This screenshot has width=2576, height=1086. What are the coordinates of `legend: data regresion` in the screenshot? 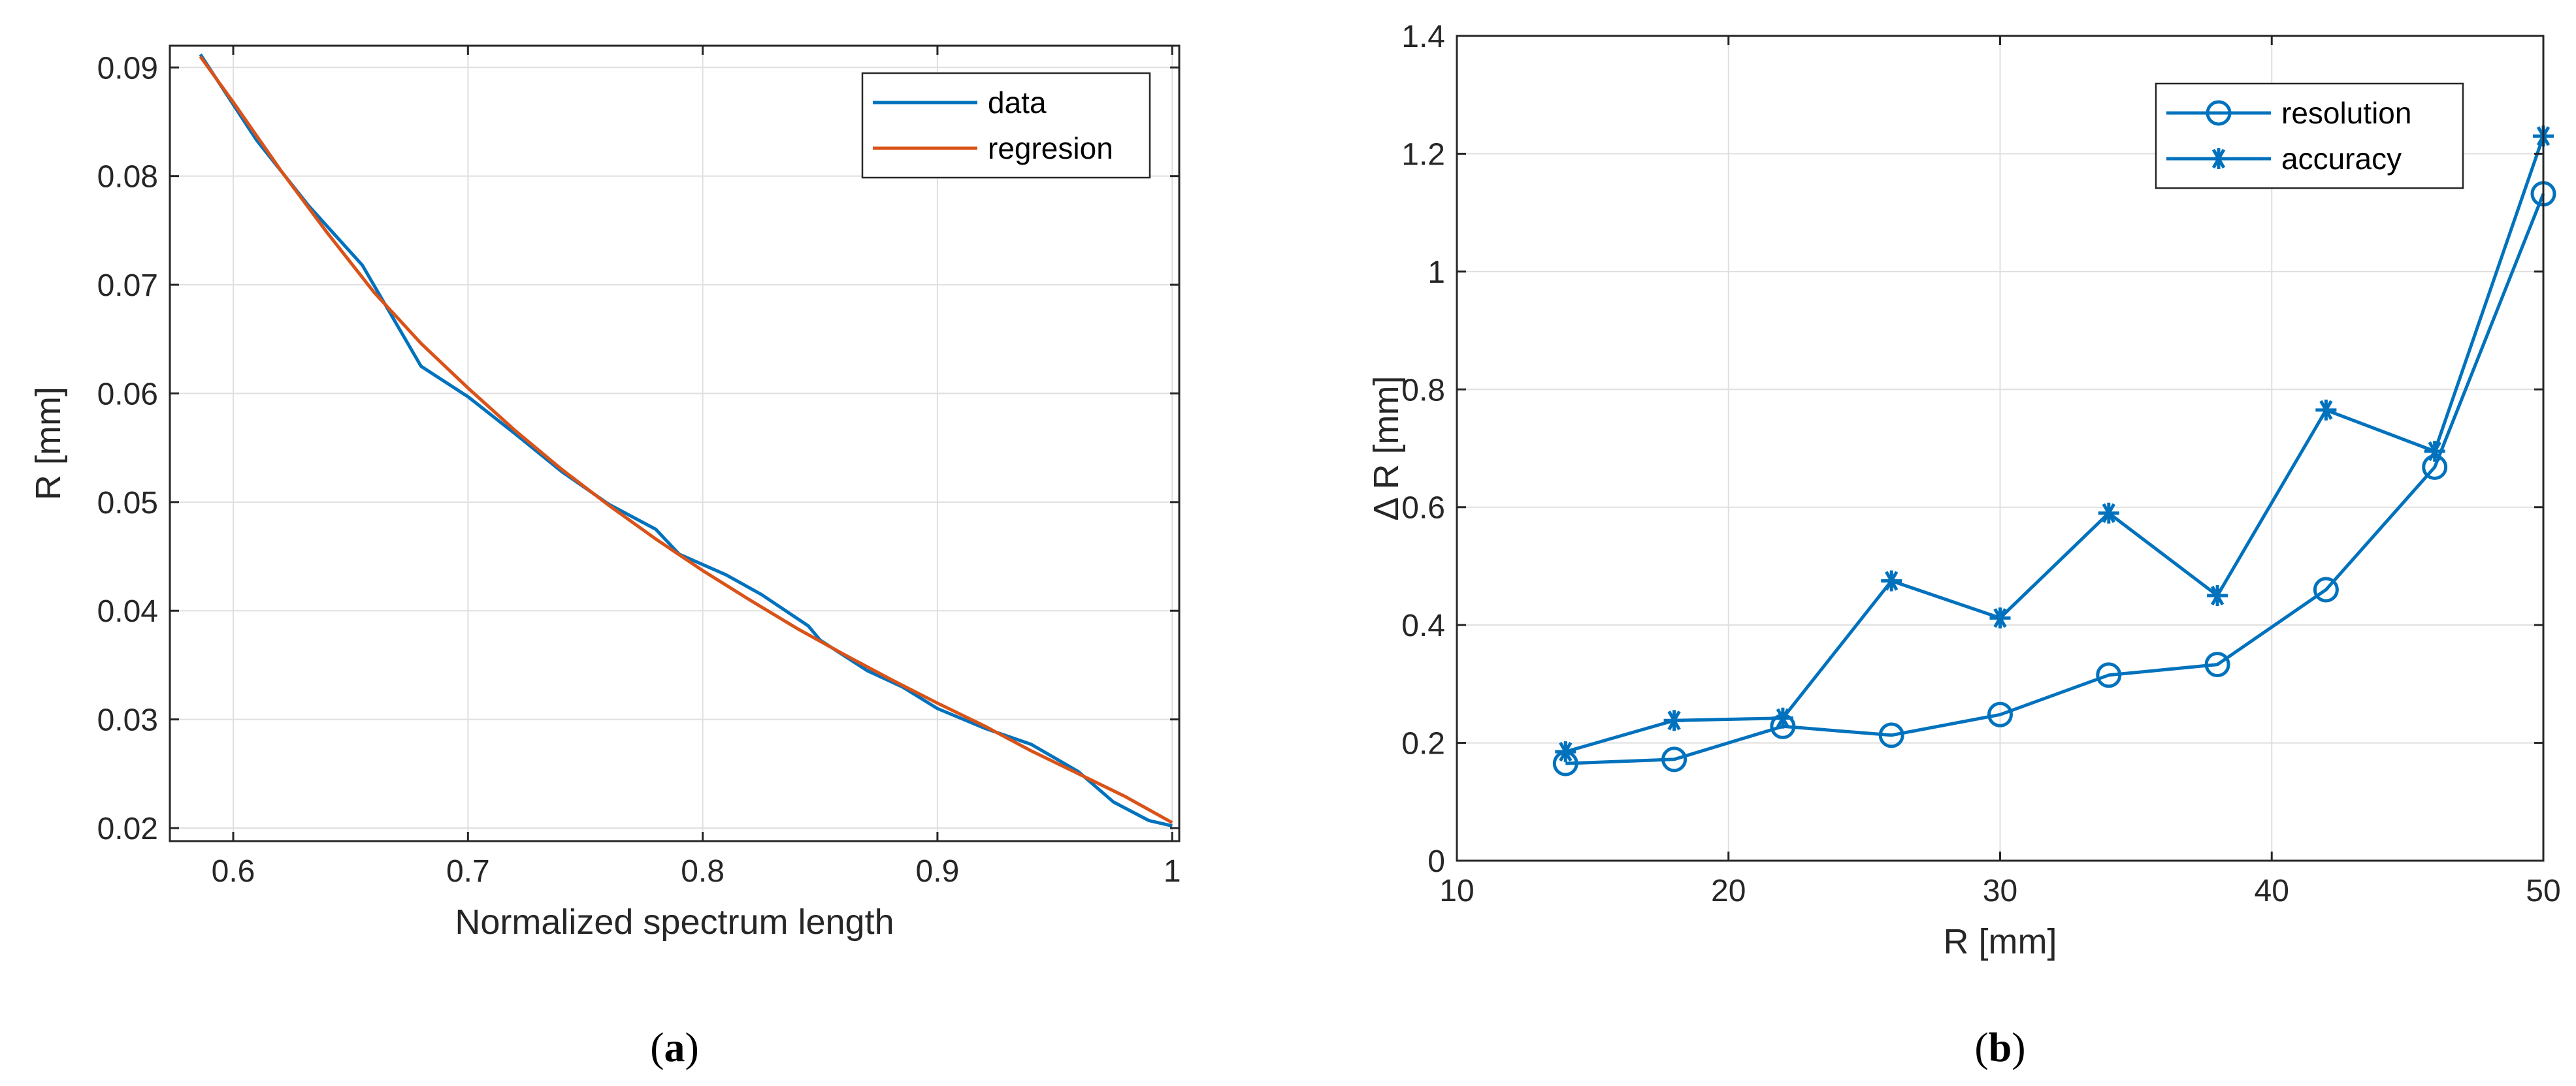 It's located at (1006, 126).